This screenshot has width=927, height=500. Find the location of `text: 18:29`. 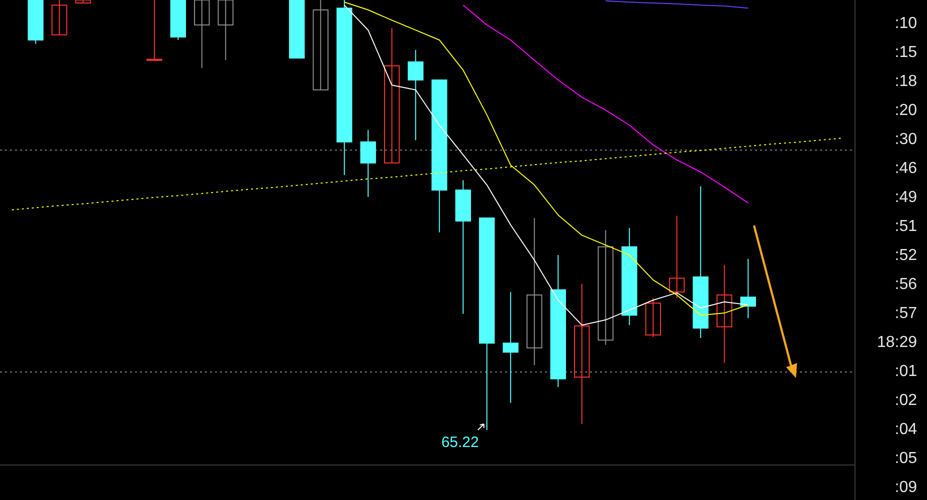

text: 18:29 is located at coordinates (897, 342).